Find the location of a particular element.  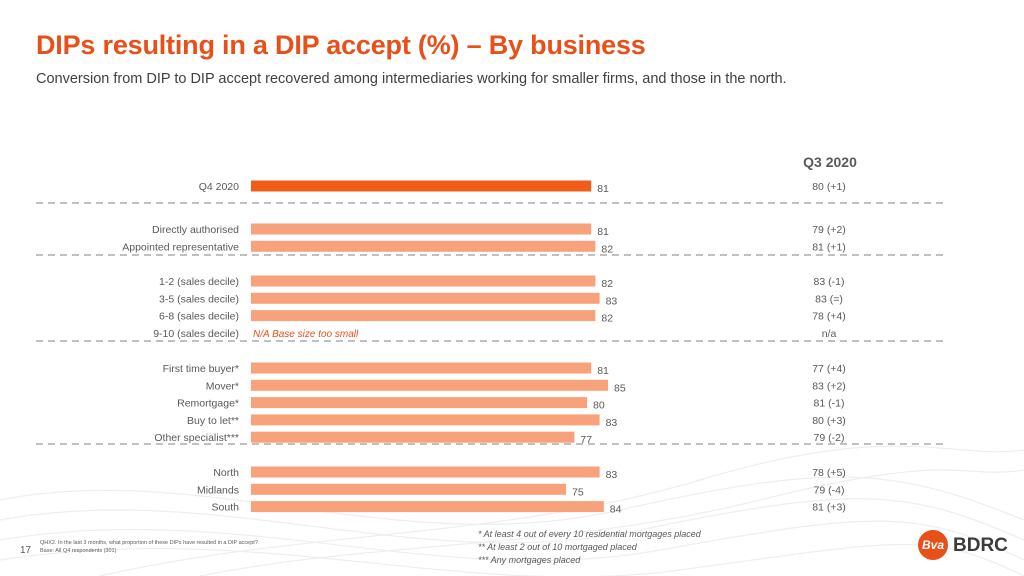

category-label: South is located at coordinates (226, 508).